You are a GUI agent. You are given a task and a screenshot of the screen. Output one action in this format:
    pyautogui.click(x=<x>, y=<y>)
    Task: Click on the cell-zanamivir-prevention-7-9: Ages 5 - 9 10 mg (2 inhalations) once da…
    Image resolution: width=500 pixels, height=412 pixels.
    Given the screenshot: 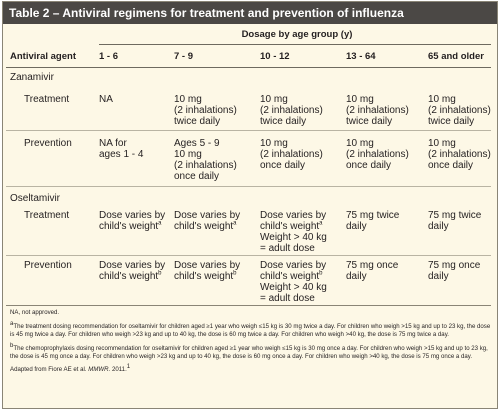 What is the action you would take?
    pyautogui.click(x=205, y=160)
    